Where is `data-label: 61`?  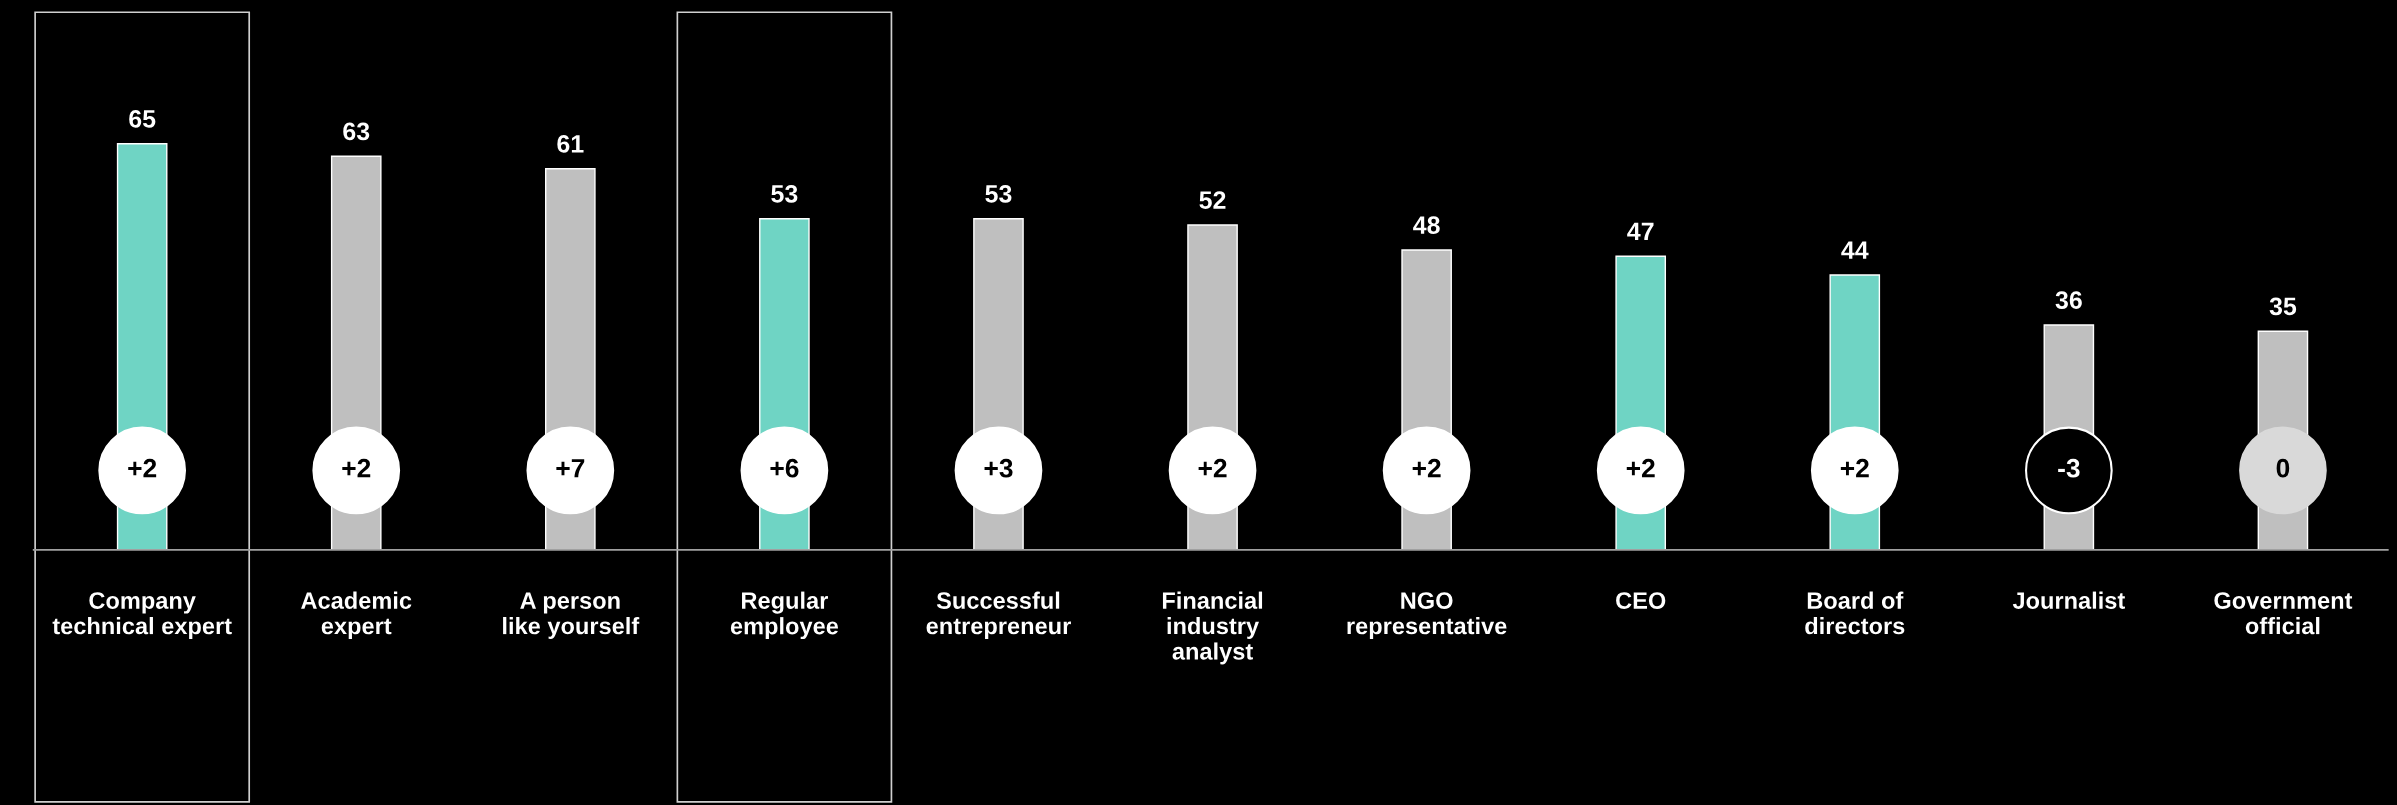
data-label: 61 is located at coordinates (570, 144).